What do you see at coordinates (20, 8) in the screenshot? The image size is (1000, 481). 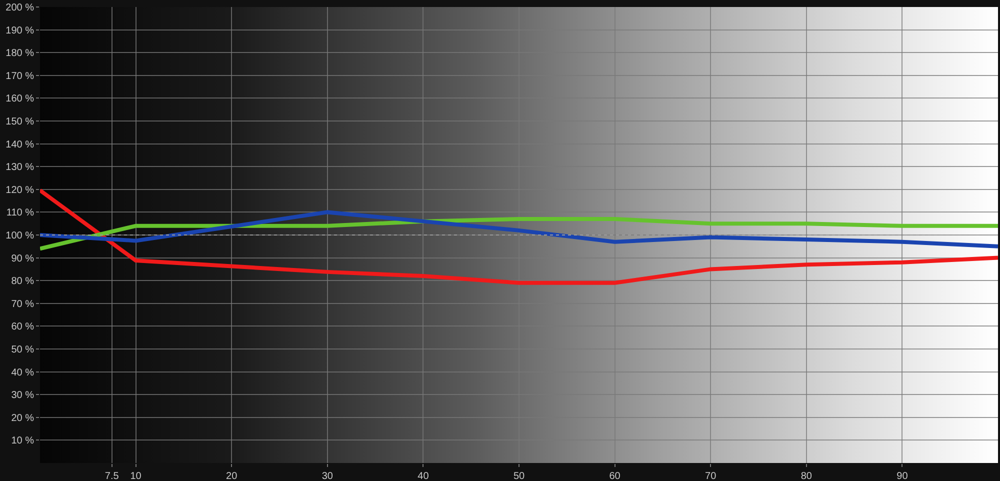 I see `y-tick-label: 200 %` at bounding box center [20, 8].